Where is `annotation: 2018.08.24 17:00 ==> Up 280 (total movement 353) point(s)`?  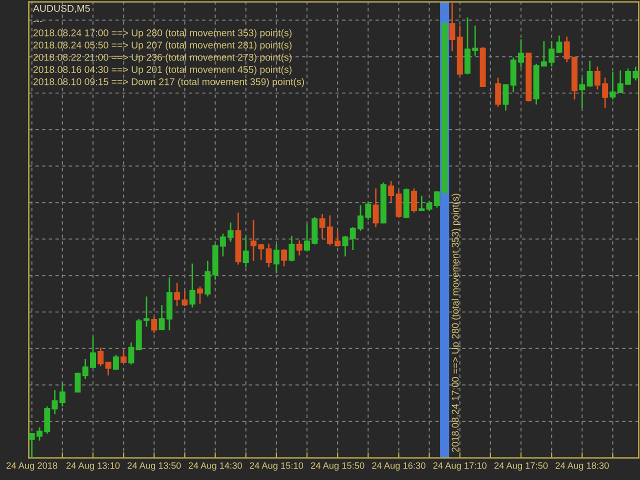 annotation: 2018.08.24 17:00 ==> Up 280 (total movement 353) point(s) is located at coordinates (162, 33).